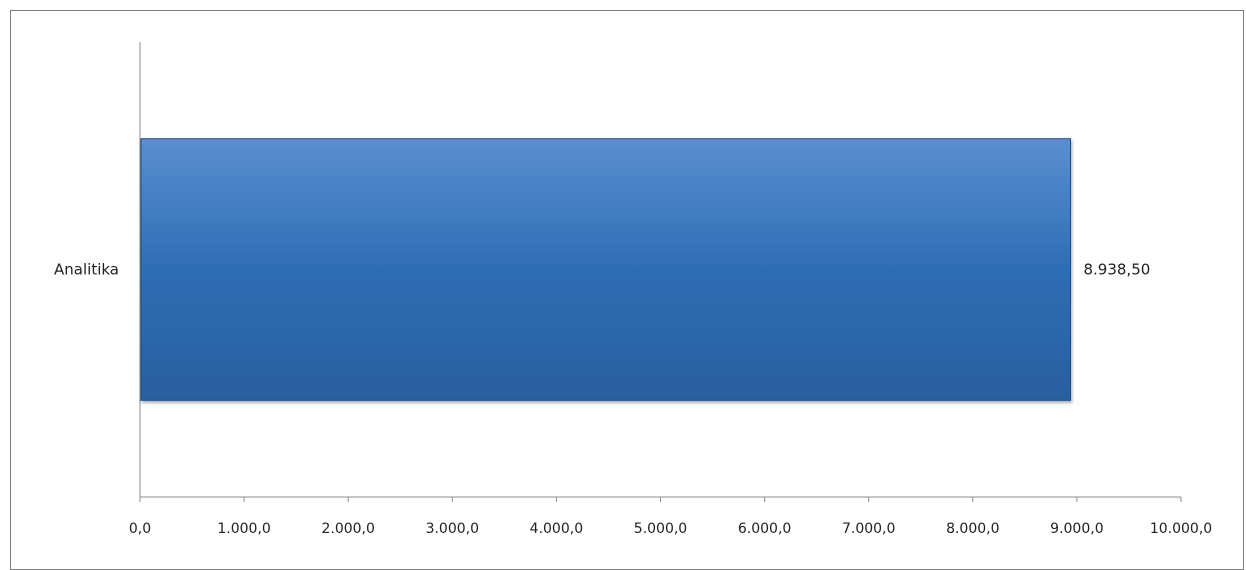 This screenshot has height=570, width=1246. I want to click on x-tick-label: 10.000,0, so click(1181, 529).